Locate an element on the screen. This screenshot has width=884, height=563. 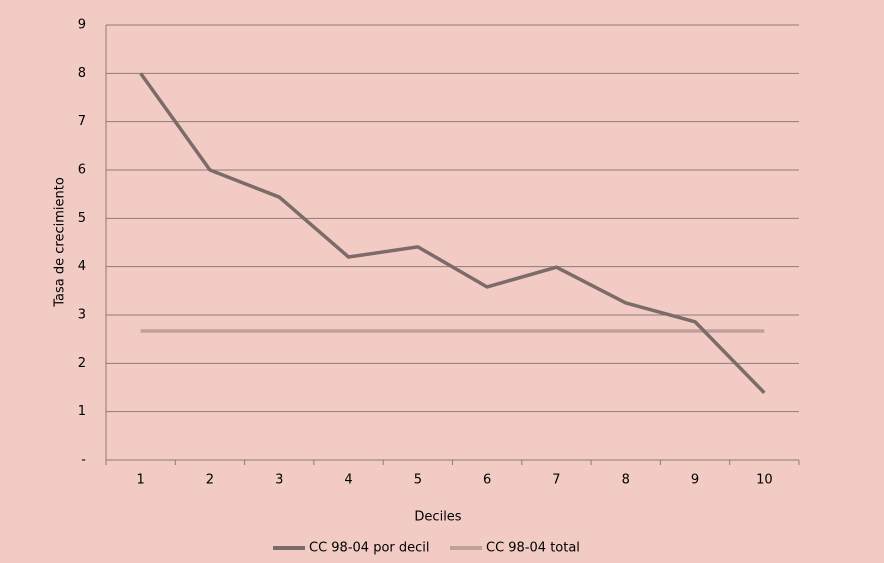
x-tick-label: 5 is located at coordinates (418, 480).